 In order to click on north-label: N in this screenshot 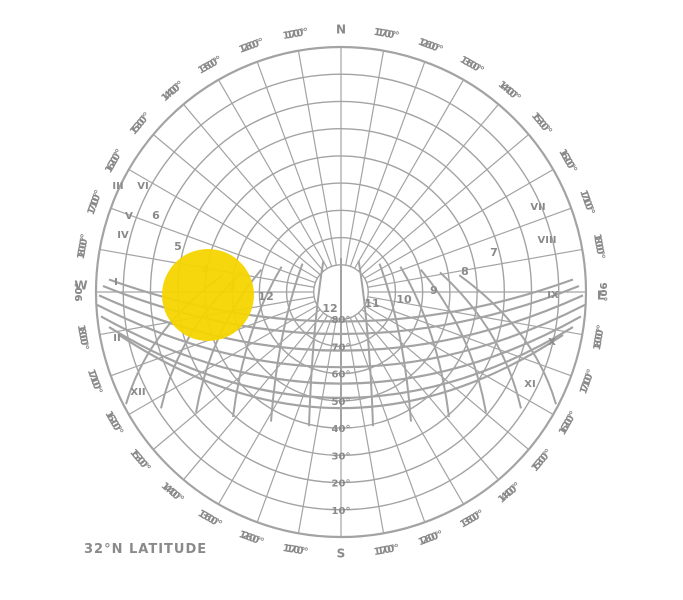, I will do `click(341, 30)`.